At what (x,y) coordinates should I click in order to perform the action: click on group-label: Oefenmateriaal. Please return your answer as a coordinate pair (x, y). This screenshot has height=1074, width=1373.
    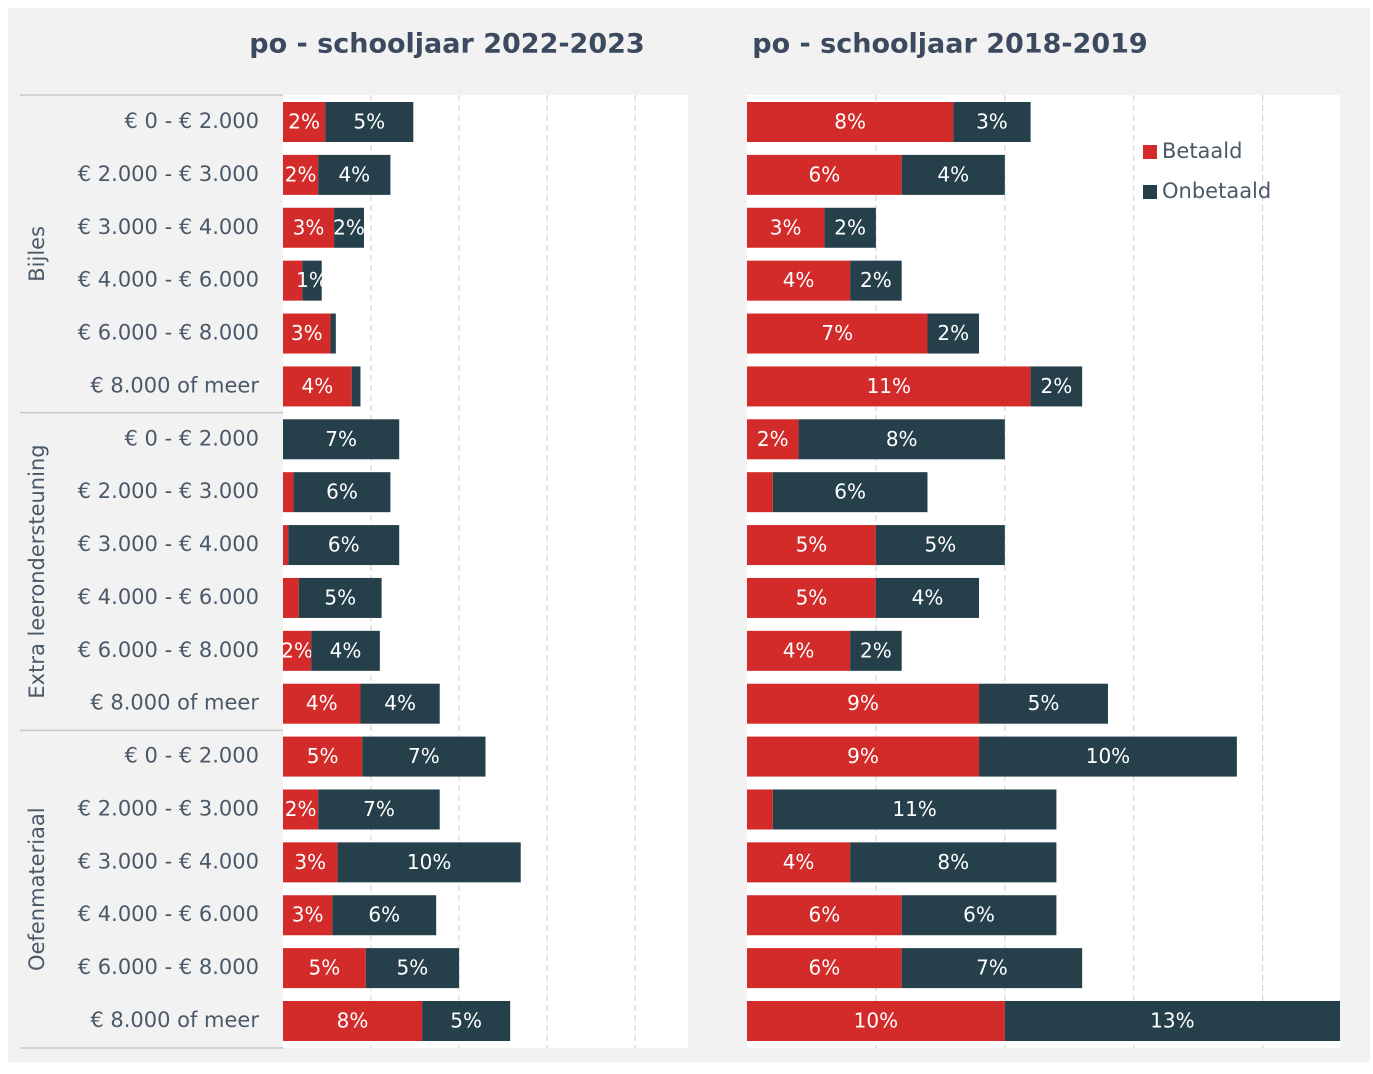
    Looking at the image, I should click on (37, 889).